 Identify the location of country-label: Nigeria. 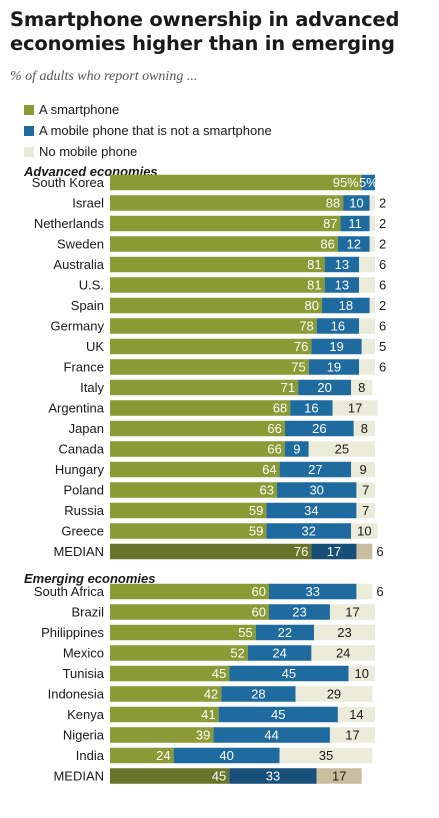
(84, 735).